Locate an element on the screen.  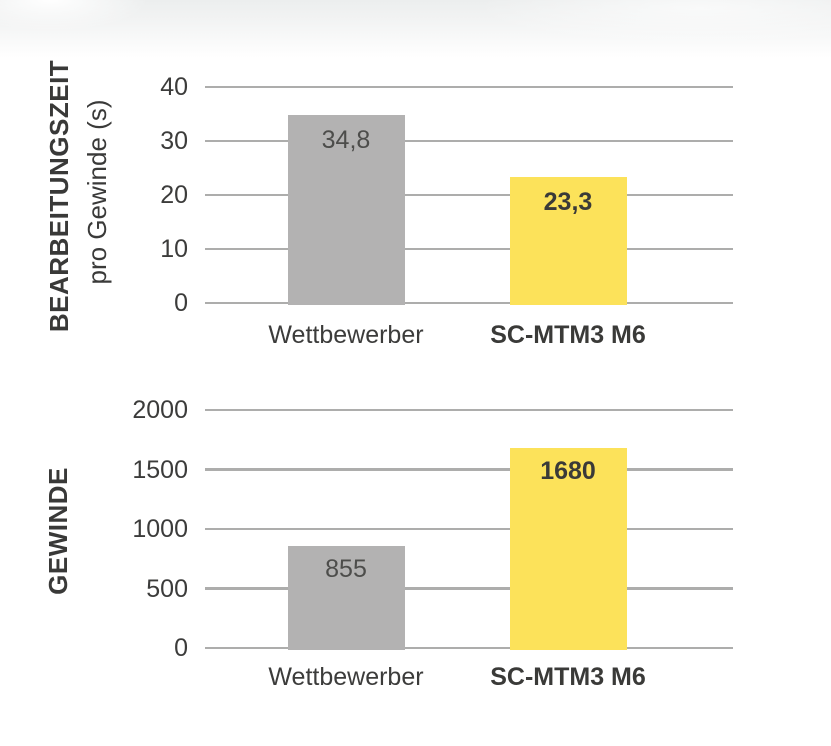
y-tick-label: 500 is located at coordinates (167, 588).